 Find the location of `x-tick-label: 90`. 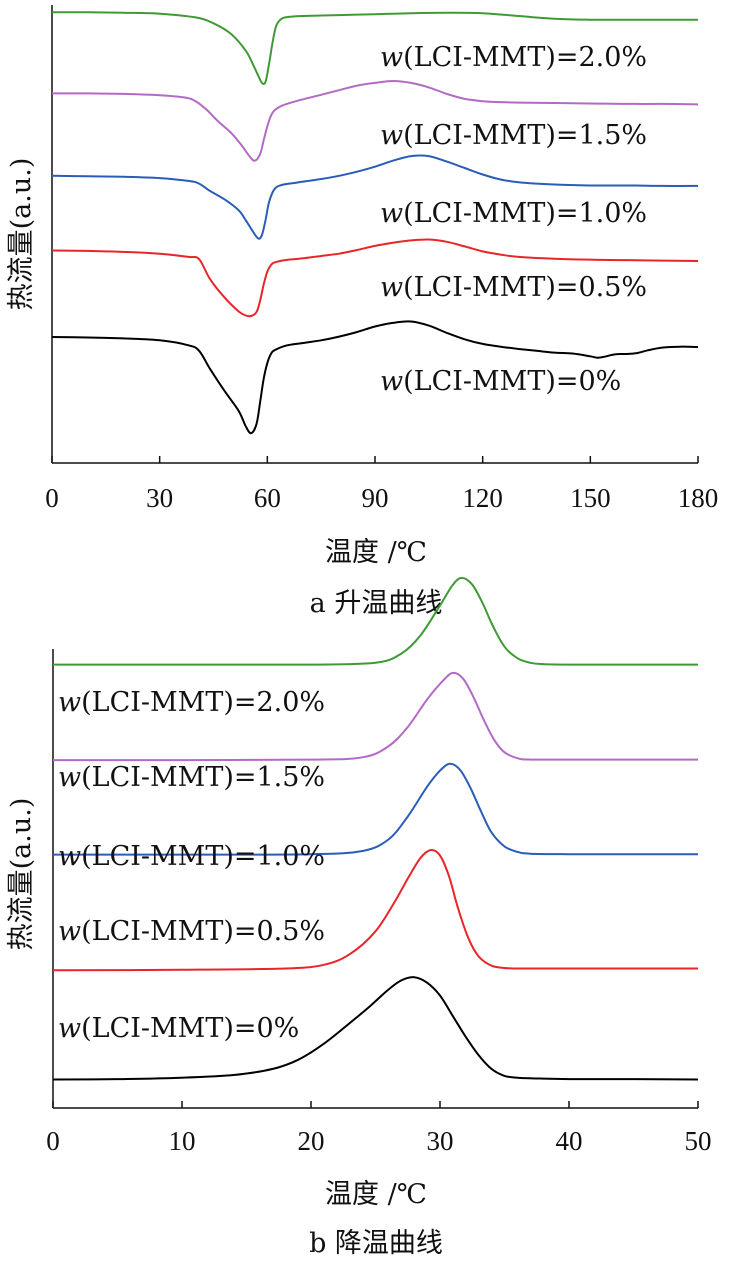

x-tick-label: 90 is located at coordinates (375, 498).